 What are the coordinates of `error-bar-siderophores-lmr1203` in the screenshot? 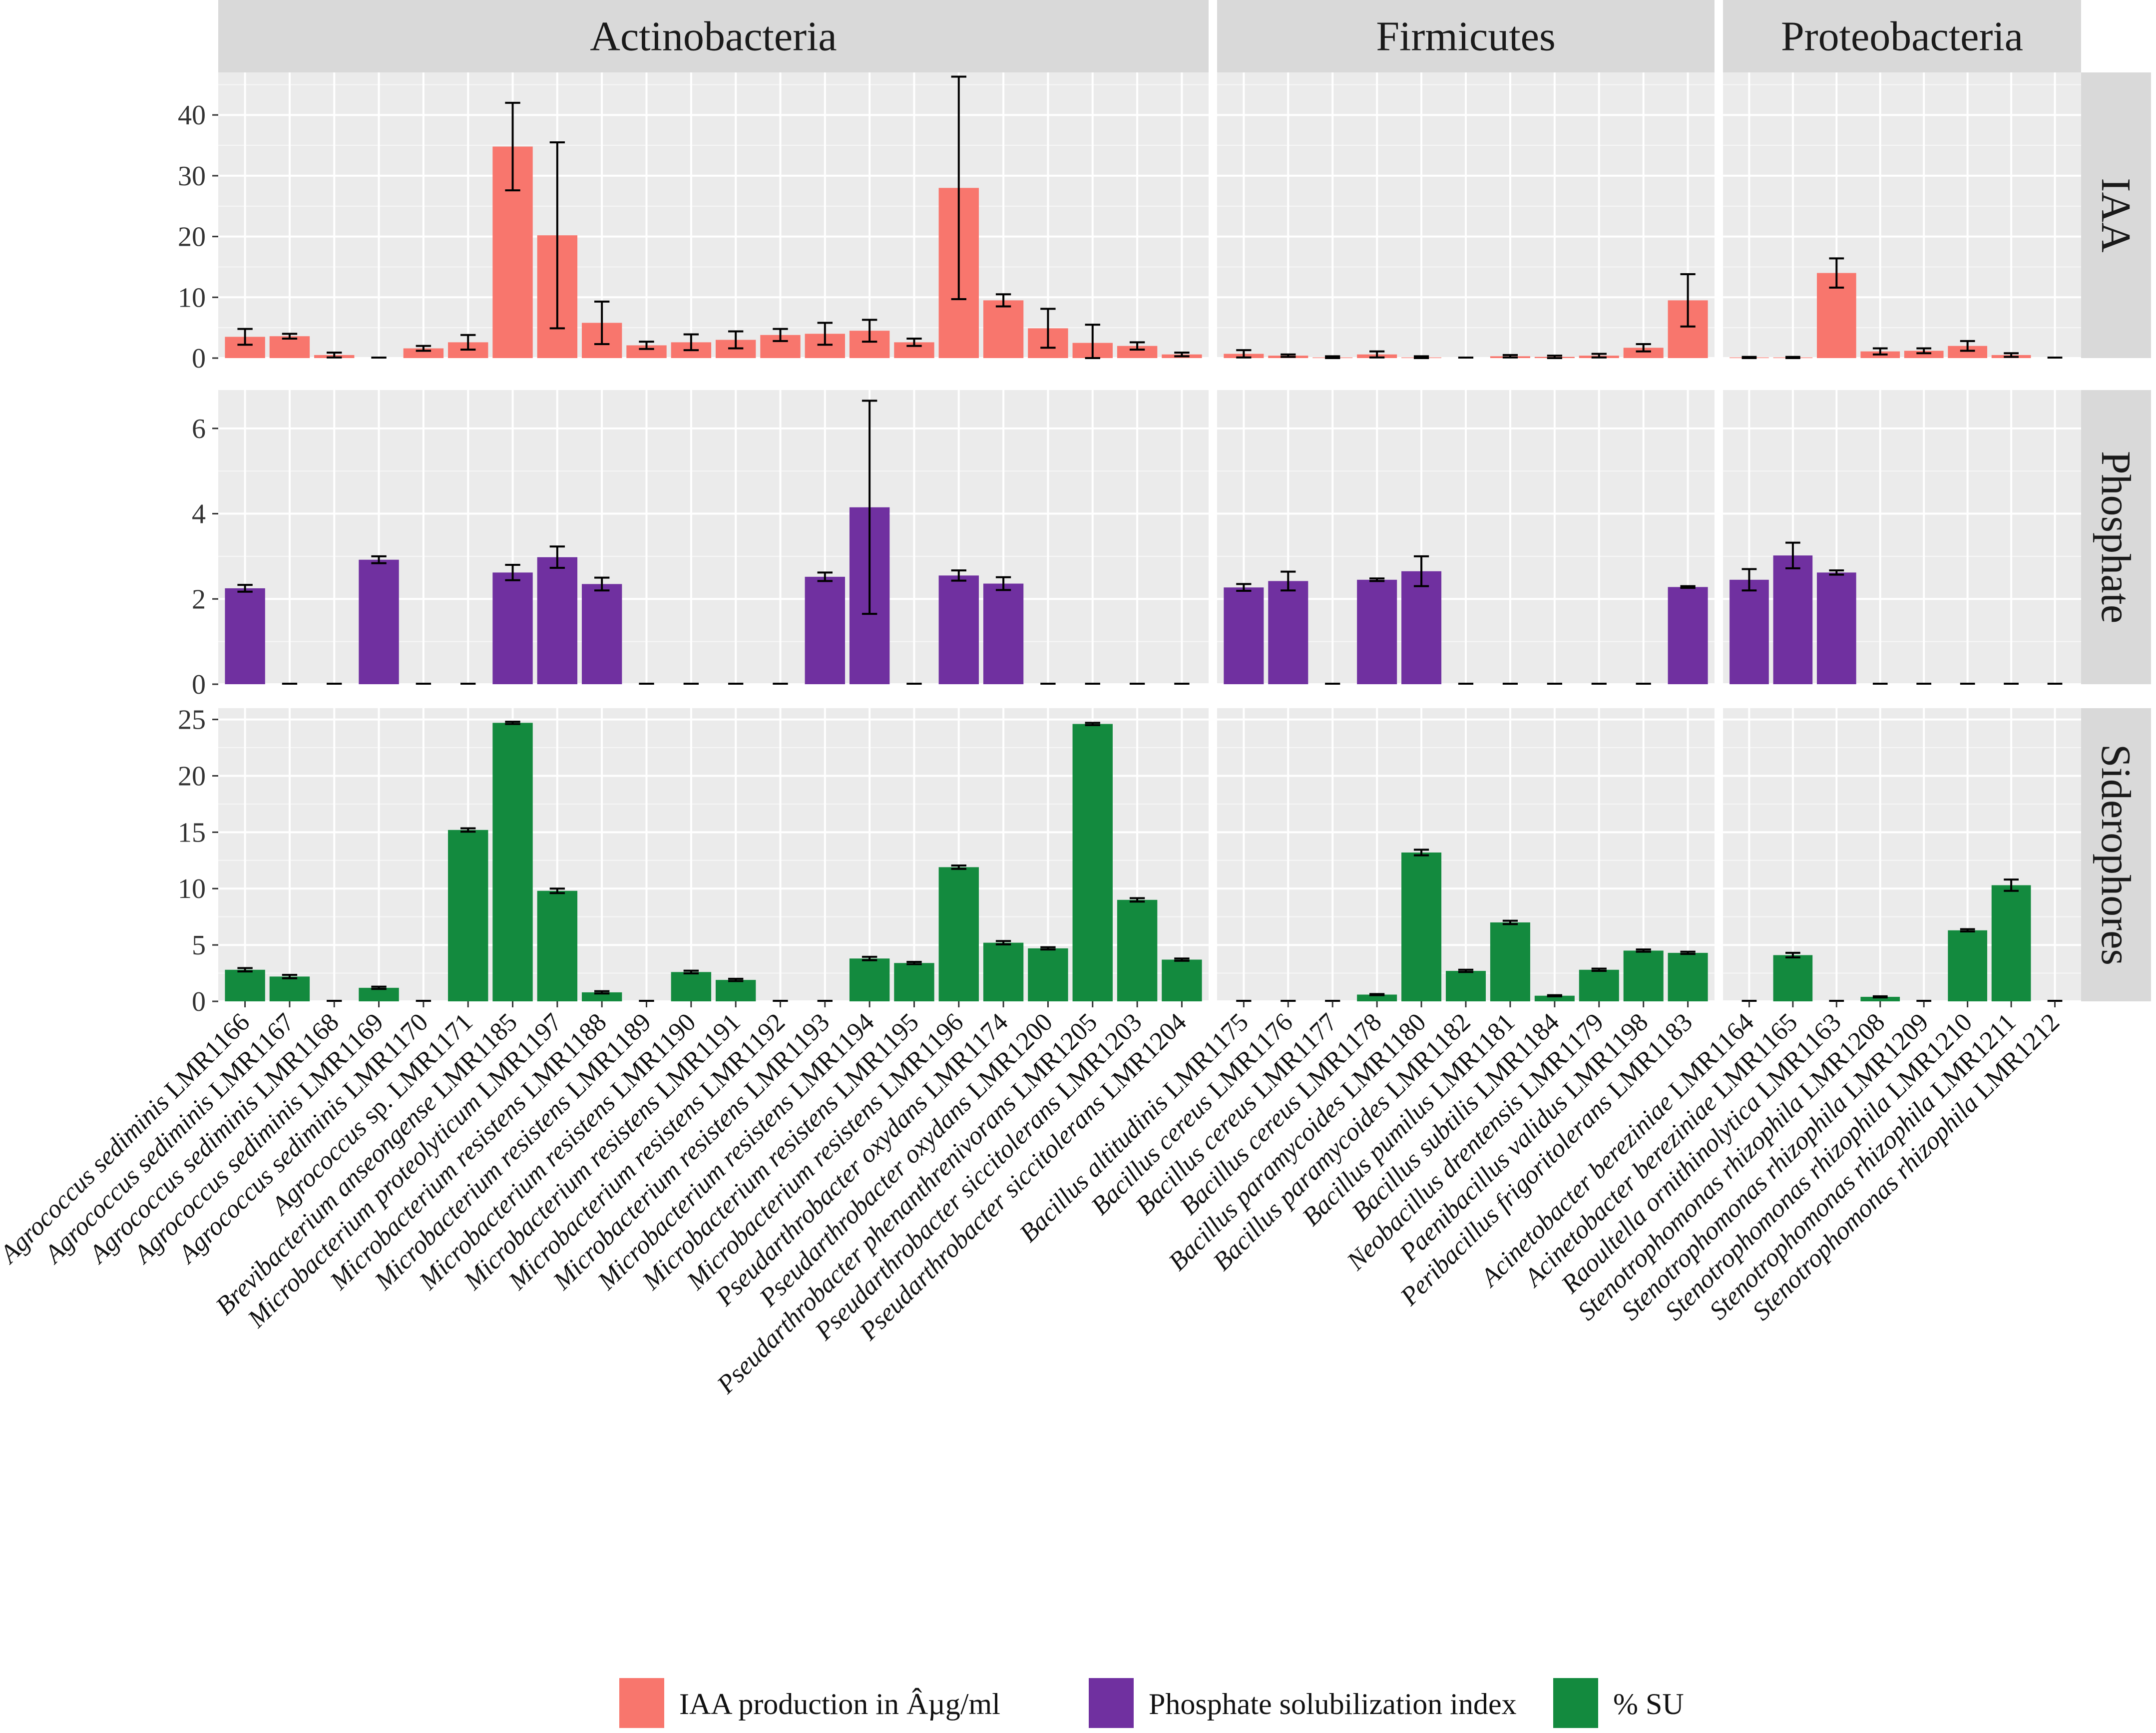 It's located at (1137, 900).